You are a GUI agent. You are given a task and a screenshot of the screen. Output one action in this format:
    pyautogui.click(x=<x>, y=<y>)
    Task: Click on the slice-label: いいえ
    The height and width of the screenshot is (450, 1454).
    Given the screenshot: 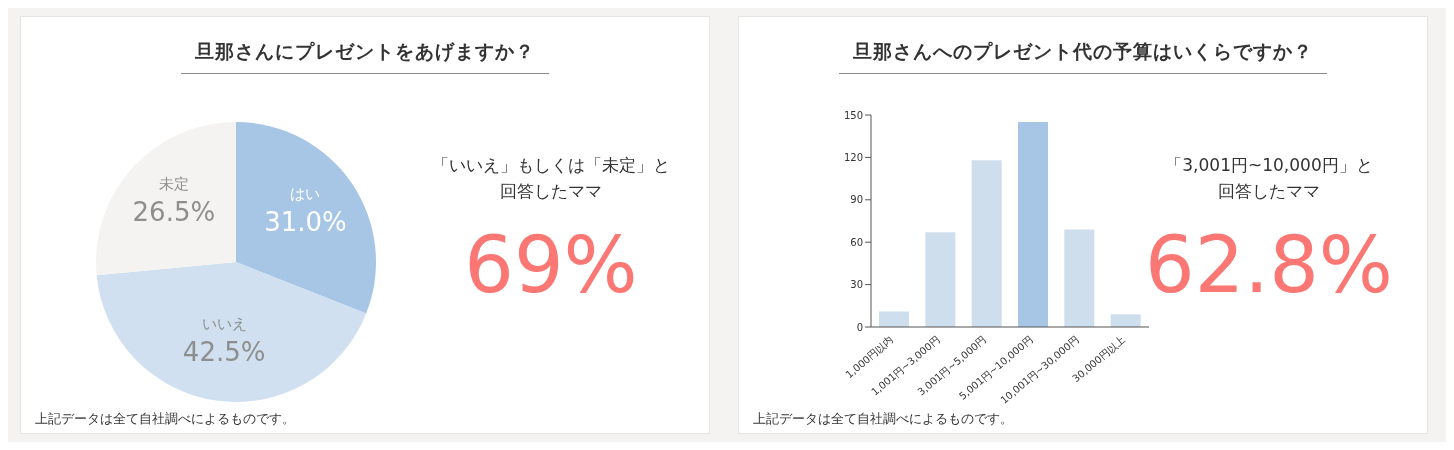 What is the action you would take?
    pyautogui.click(x=224, y=324)
    